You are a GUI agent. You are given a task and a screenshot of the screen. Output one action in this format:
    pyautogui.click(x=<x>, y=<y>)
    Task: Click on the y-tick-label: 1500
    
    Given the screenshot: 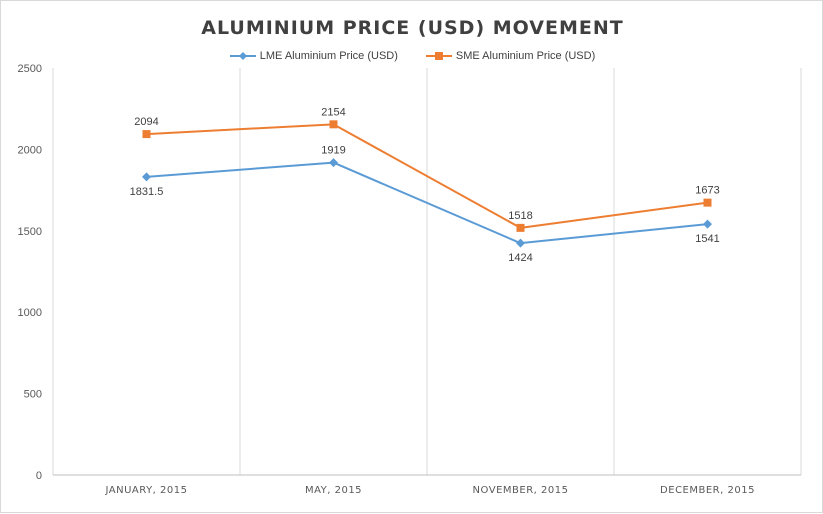 What is the action you would take?
    pyautogui.click(x=30, y=232)
    